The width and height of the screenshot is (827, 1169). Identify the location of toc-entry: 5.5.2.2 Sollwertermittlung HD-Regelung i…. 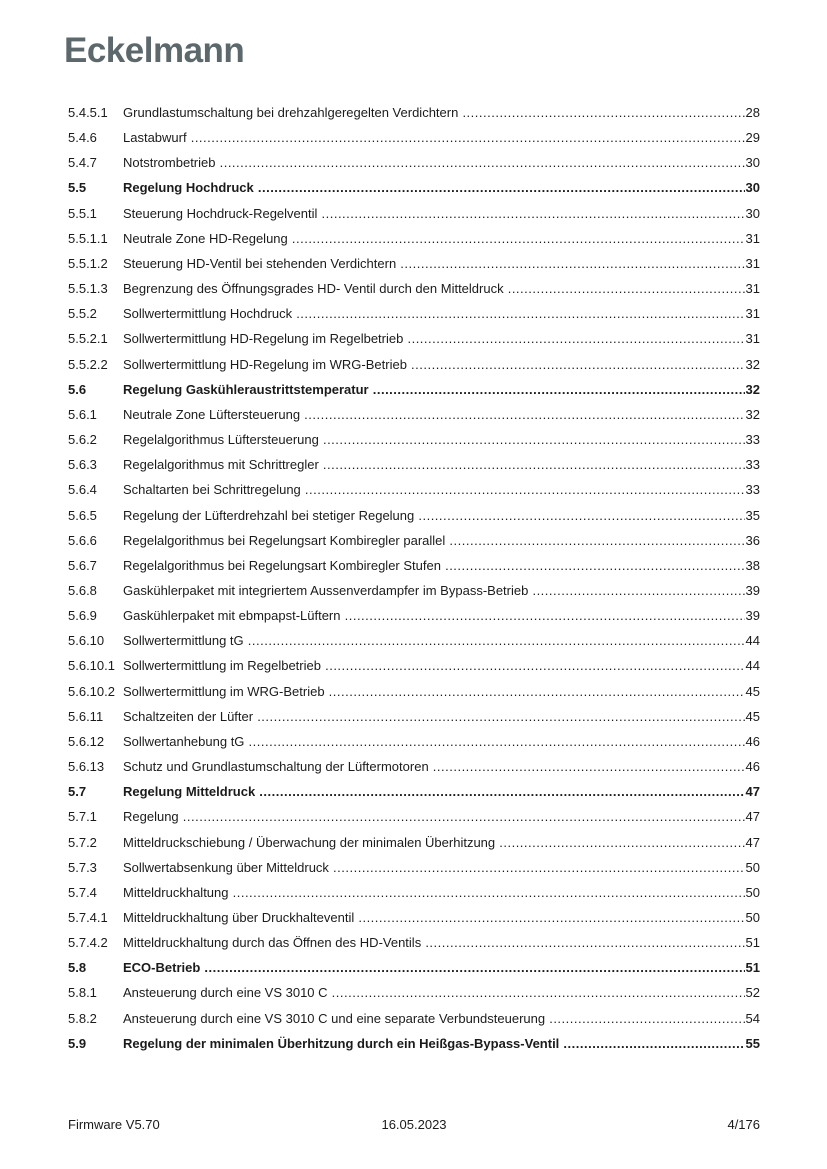
(414, 364).